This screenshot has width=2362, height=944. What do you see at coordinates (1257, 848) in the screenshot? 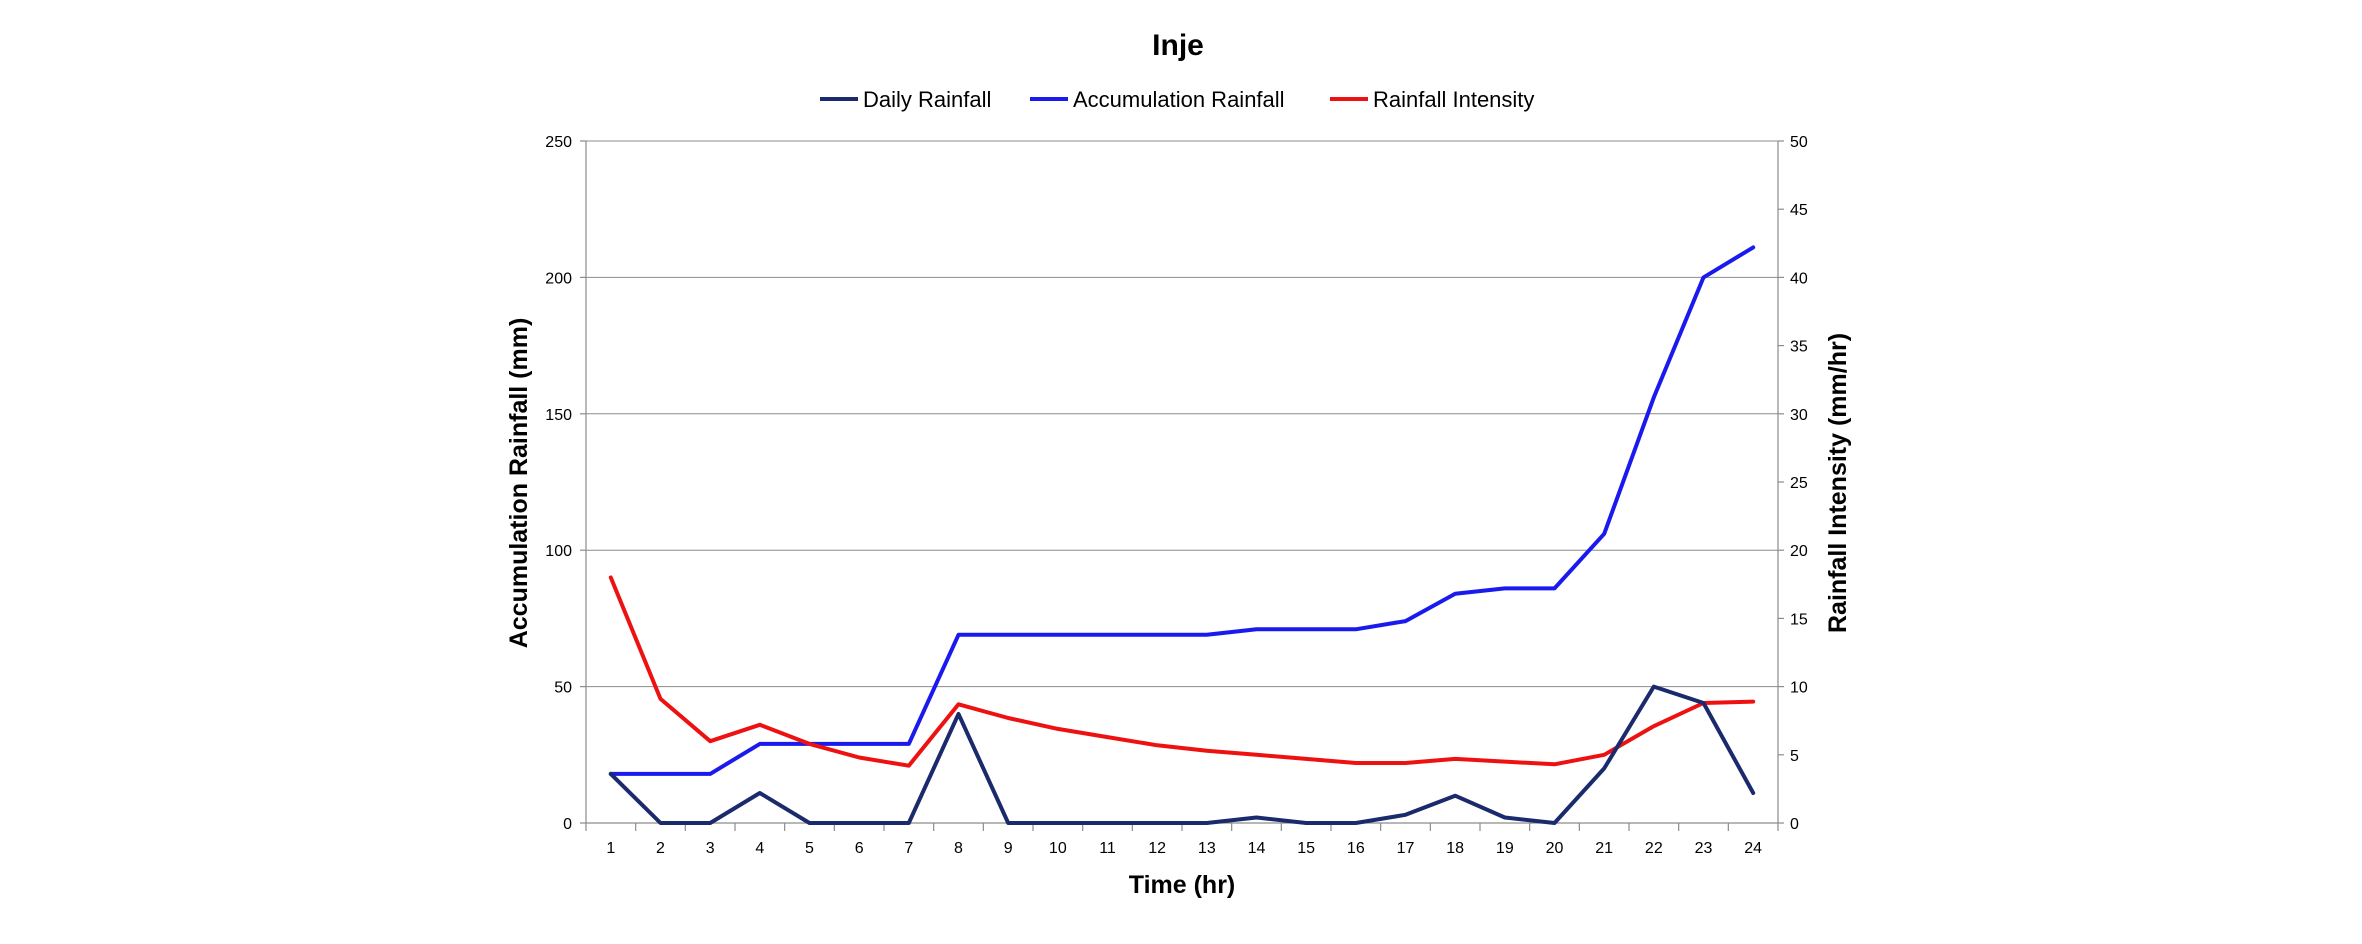
I see `x-tick-label: 14` at bounding box center [1257, 848].